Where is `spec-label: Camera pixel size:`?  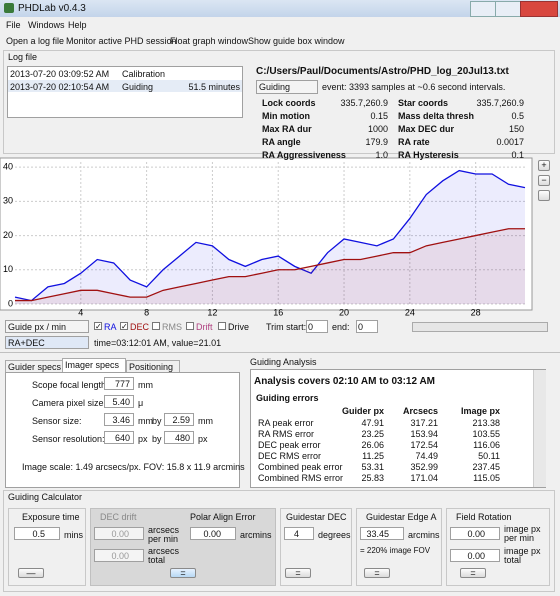 spec-label: Camera pixel size: is located at coordinates (69, 403).